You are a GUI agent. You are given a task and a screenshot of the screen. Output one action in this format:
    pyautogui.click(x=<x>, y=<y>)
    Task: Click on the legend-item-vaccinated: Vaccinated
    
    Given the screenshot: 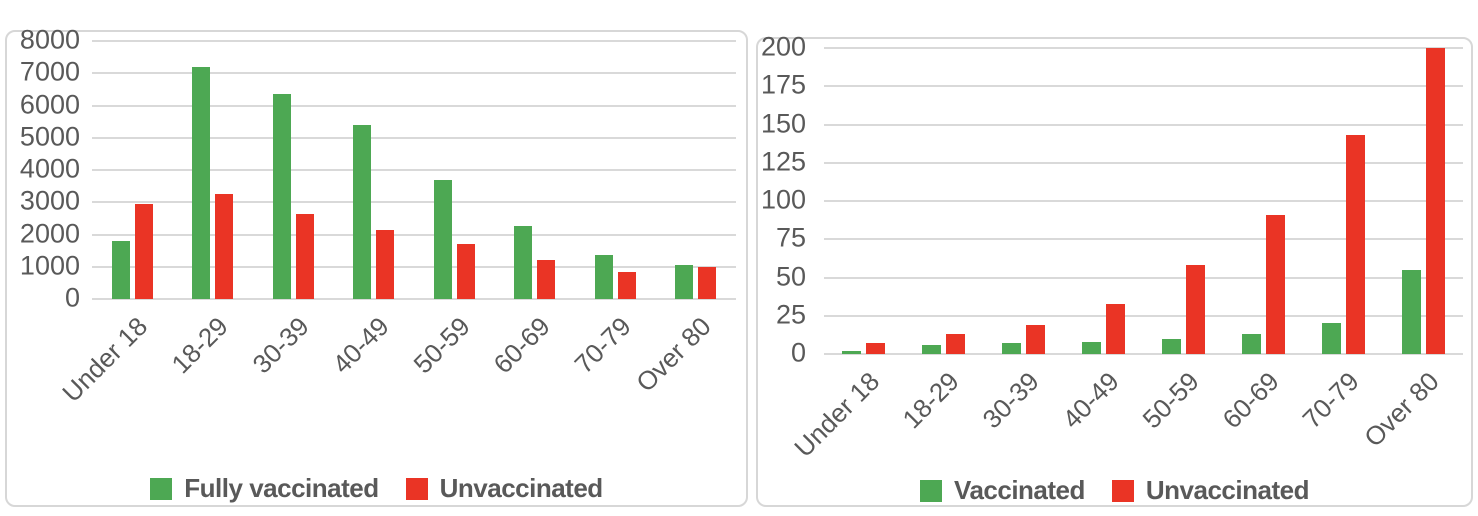 What is the action you would take?
    pyautogui.click(x=1002, y=490)
    